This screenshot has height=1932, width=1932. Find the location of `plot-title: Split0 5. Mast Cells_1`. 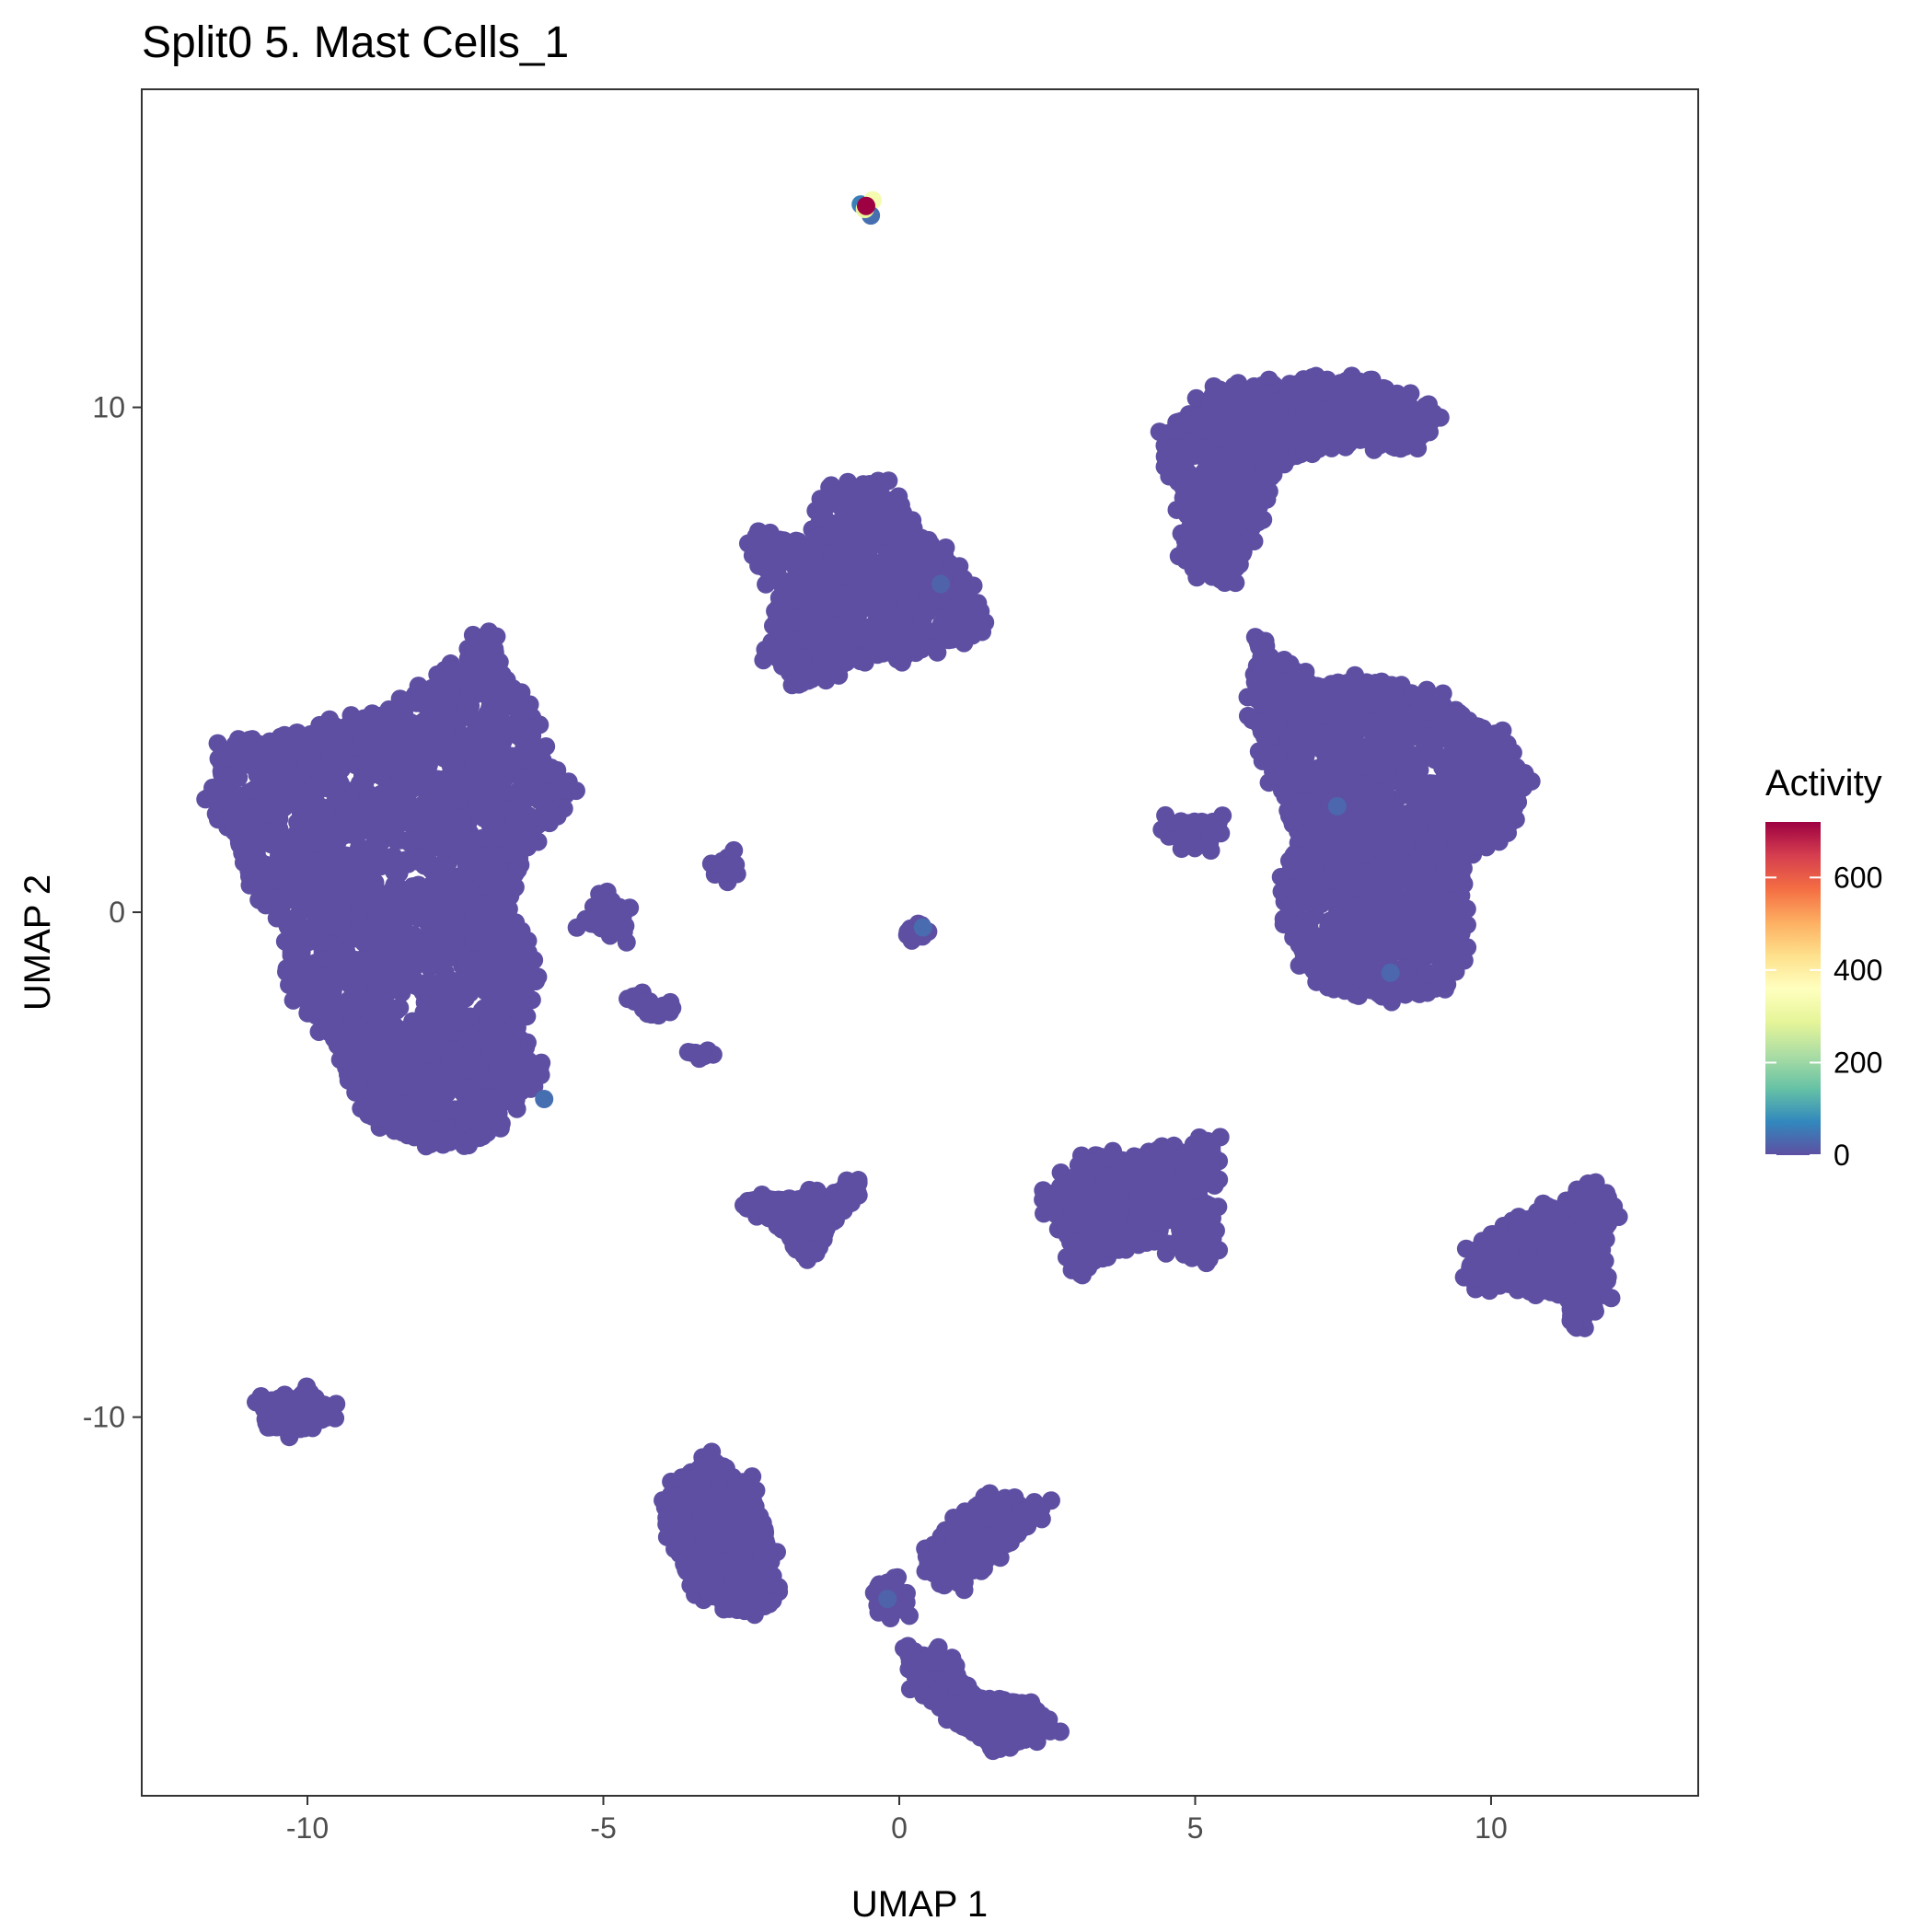

plot-title: Split0 5. Mast Cells_1 is located at coordinates (356, 42).